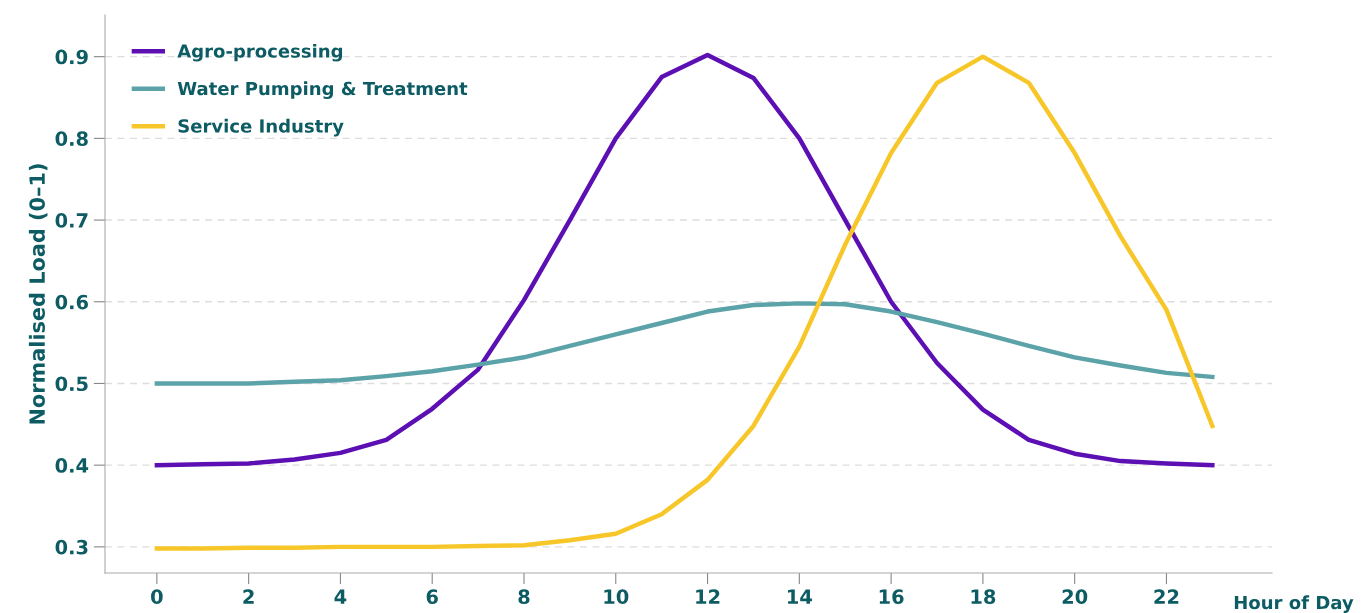 This screenshot has width=1364, height=613. I want to click on x-tick-label: 20, so click(1075, 597).